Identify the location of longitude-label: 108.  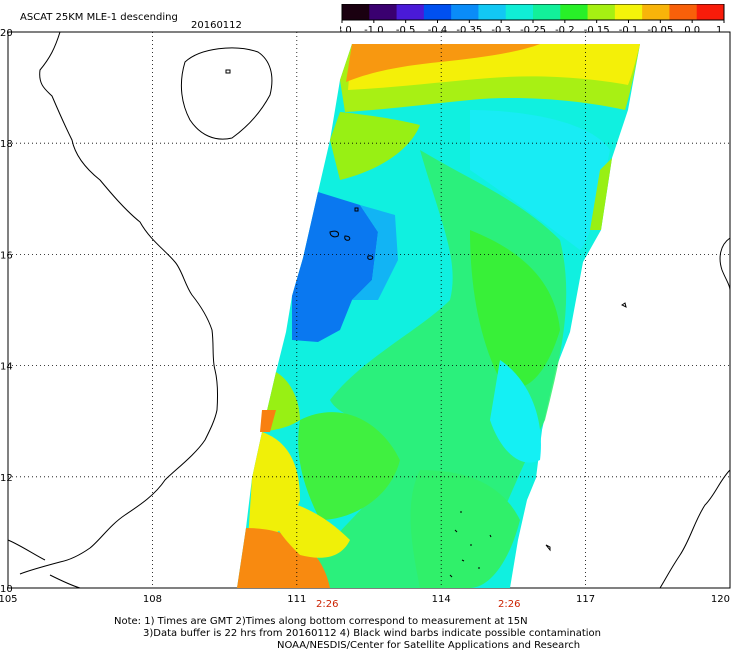
(152, 599).